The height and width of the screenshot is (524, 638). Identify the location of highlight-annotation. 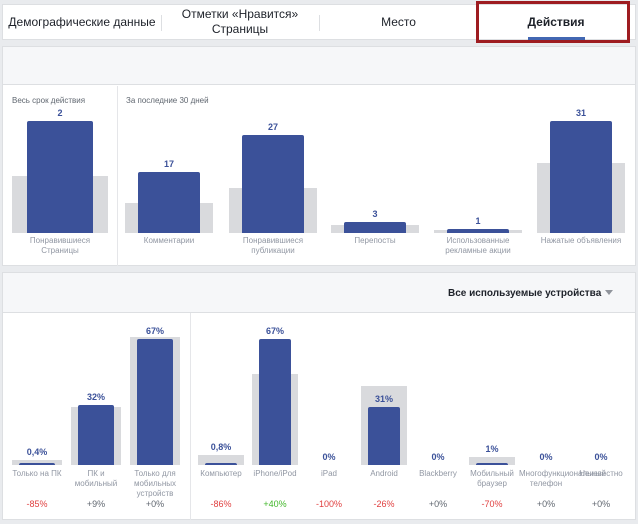
(553, 22).